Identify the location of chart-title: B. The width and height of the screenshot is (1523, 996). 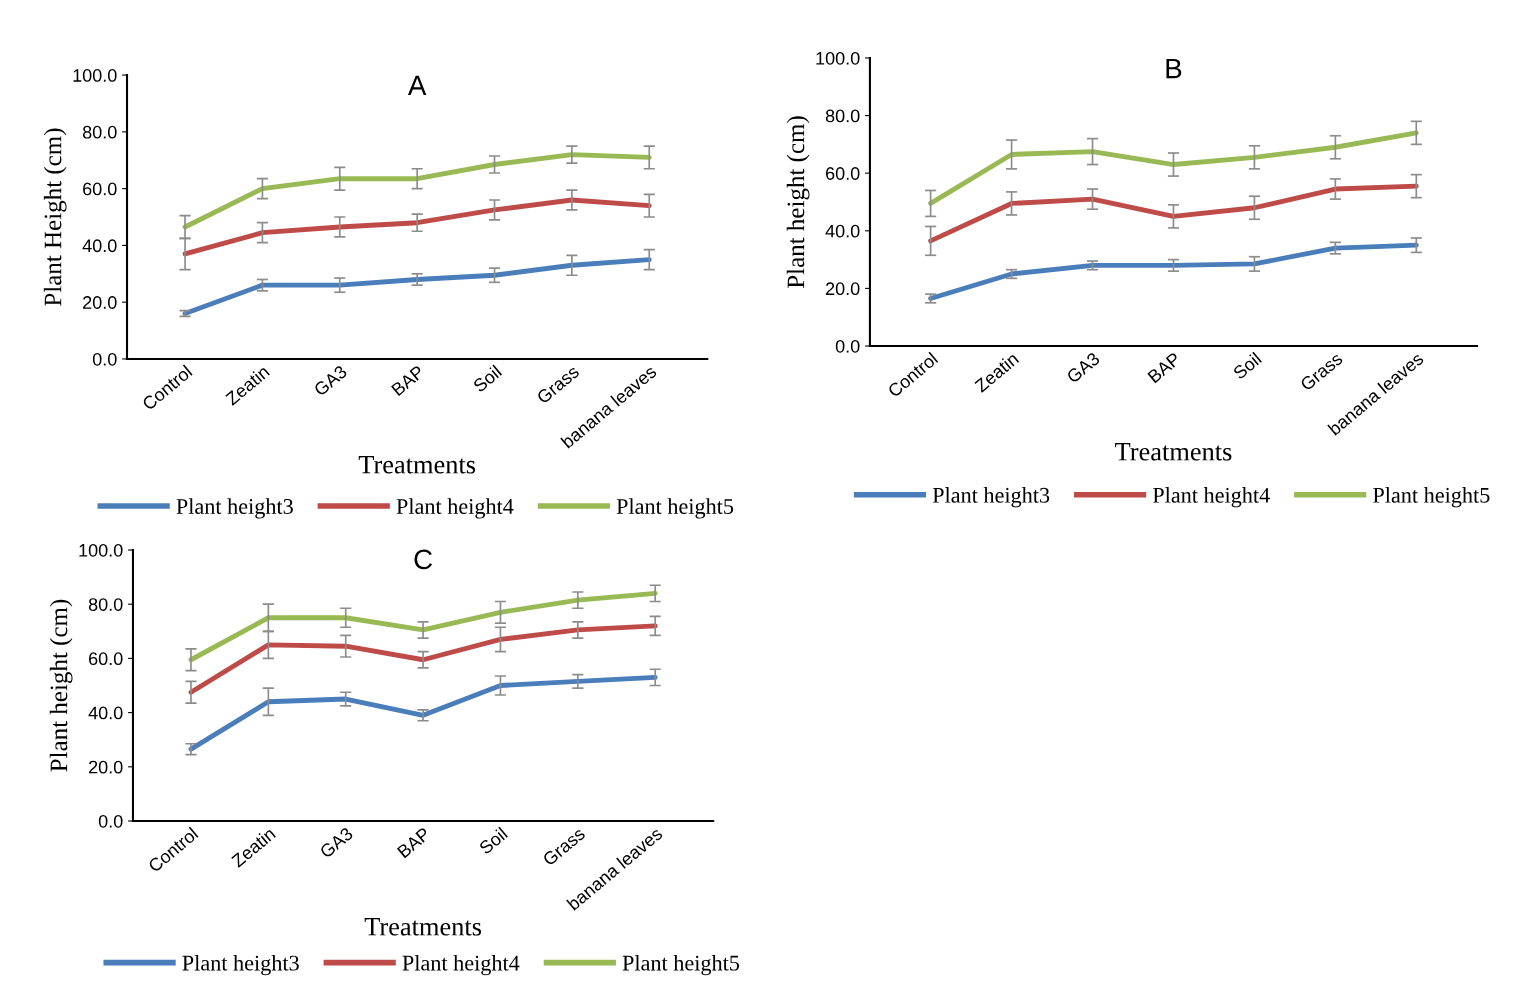
(1174, 69).